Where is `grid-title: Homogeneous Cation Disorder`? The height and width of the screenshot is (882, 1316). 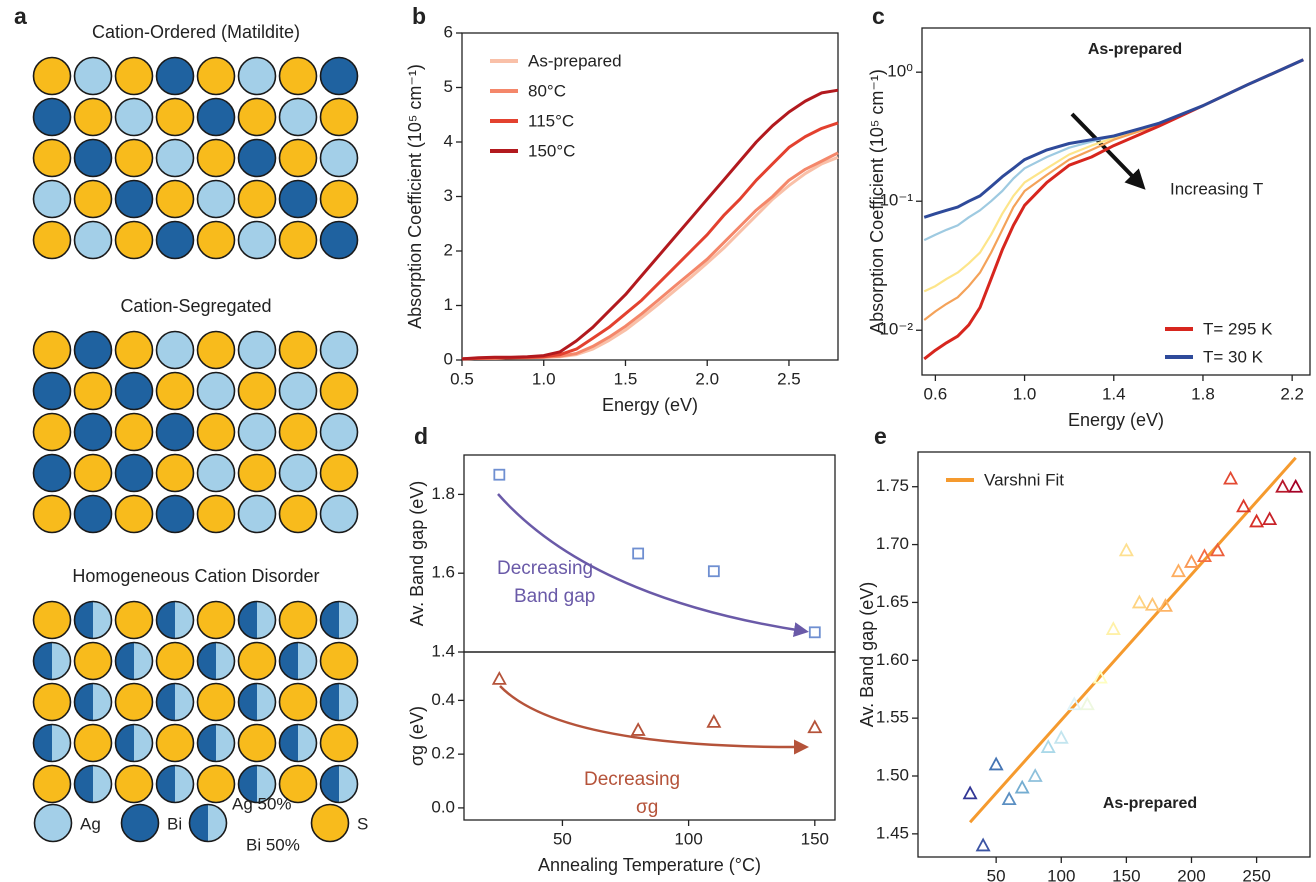
grid-title: Homogeneous Cation Disorder is located at coordinates (195, 576).